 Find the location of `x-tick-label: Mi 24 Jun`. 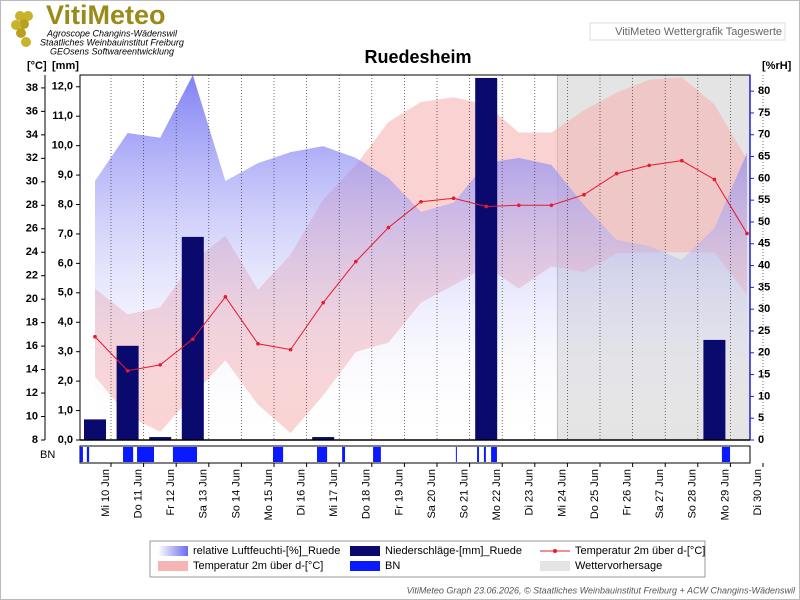

x-tick-label: Mi 24 Jun is located at coordinates (562, 493).